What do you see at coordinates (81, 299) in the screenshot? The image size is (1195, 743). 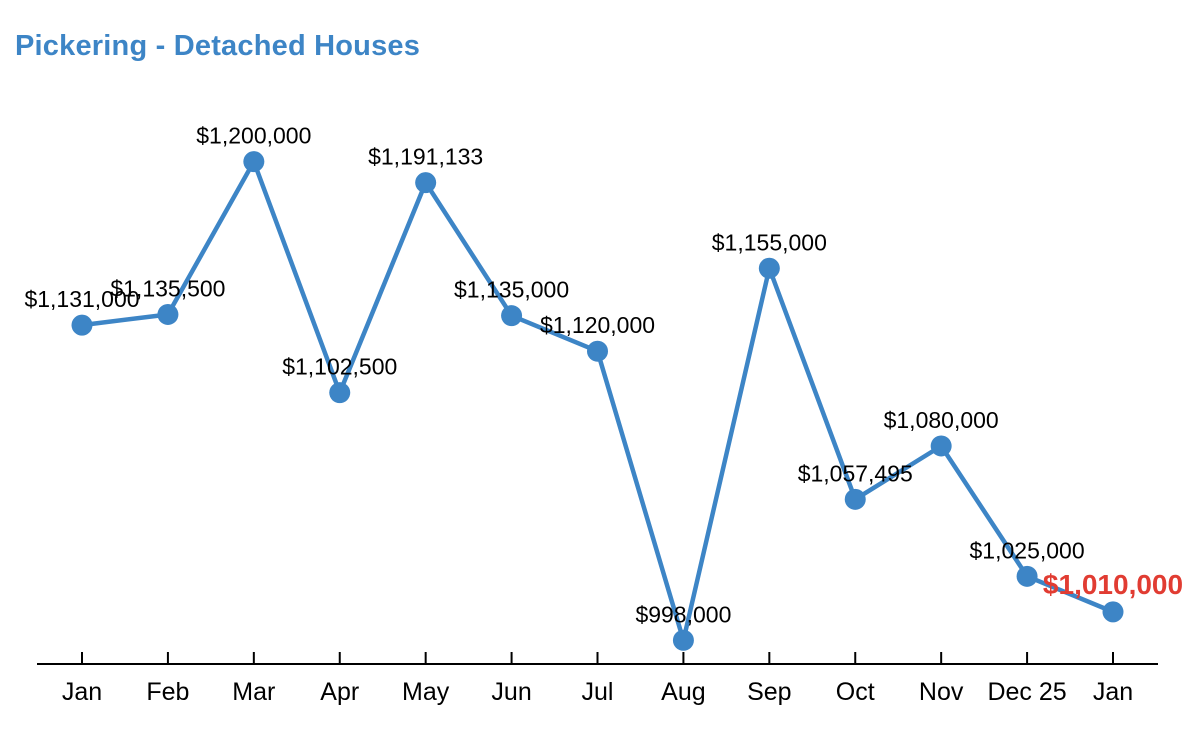 I see `data-point-label: $1,131,000` at bounding box center [81, 299].